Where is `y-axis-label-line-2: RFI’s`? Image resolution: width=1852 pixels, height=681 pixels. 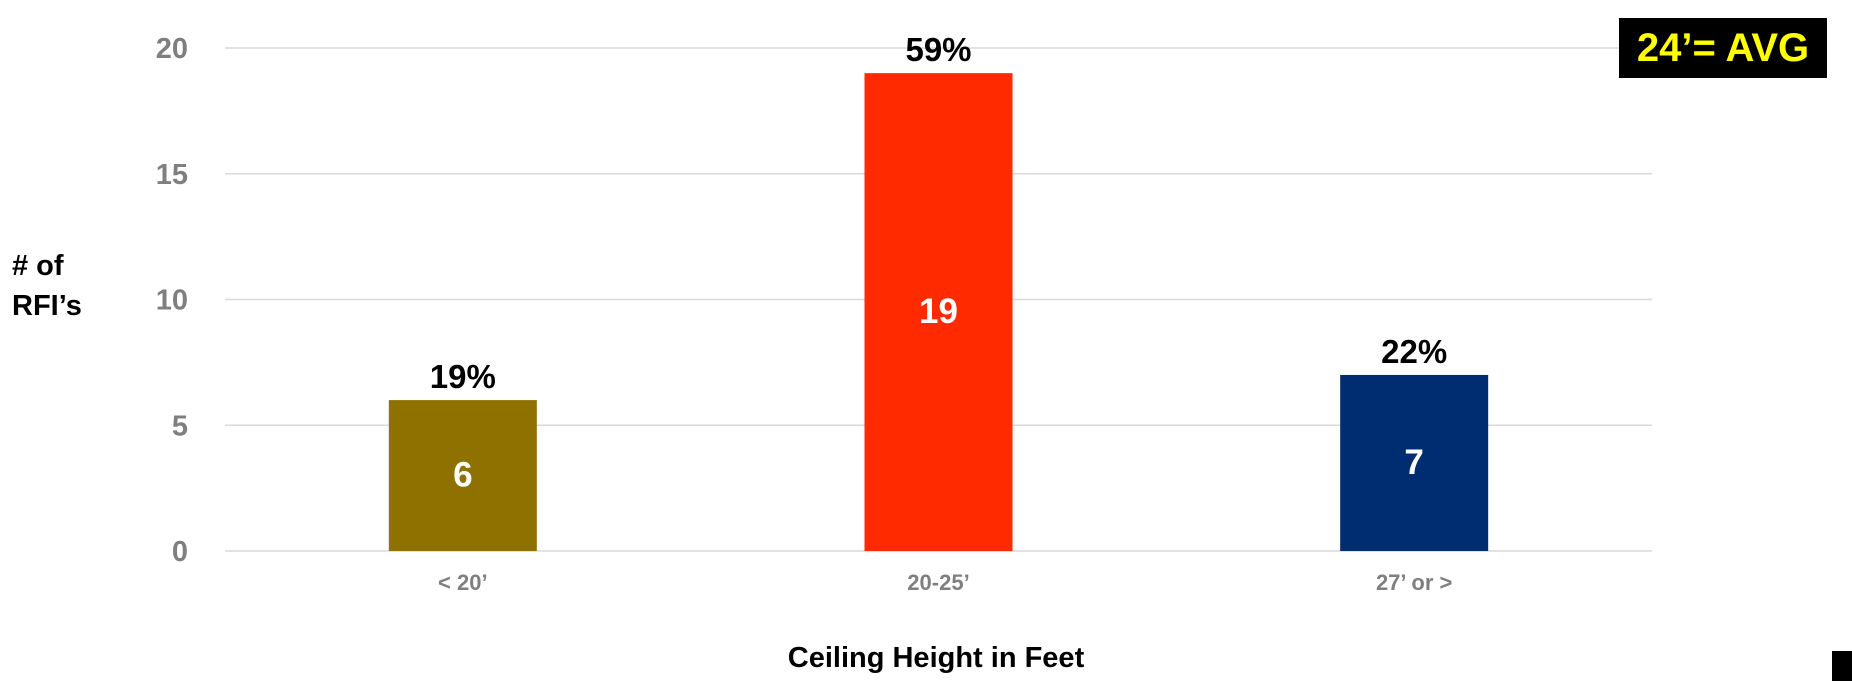
y-axis-label-line-2: RFI’s is located at coordinates (47, 306).